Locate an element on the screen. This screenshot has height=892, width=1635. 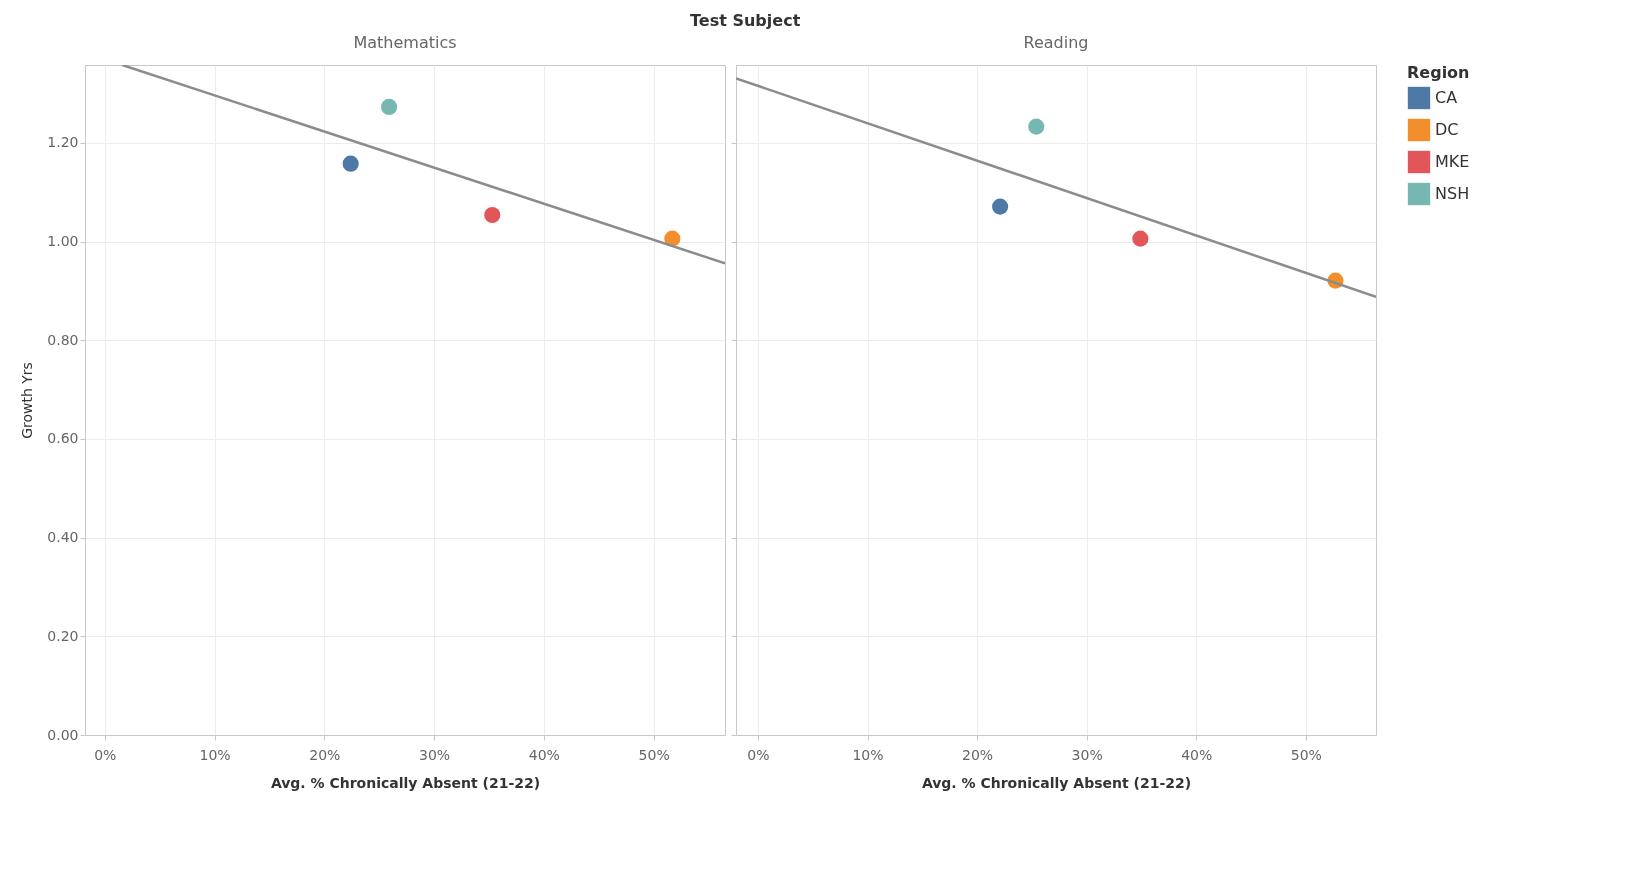
y-tick-label: 0.40 is located at coordinates (63, 537).